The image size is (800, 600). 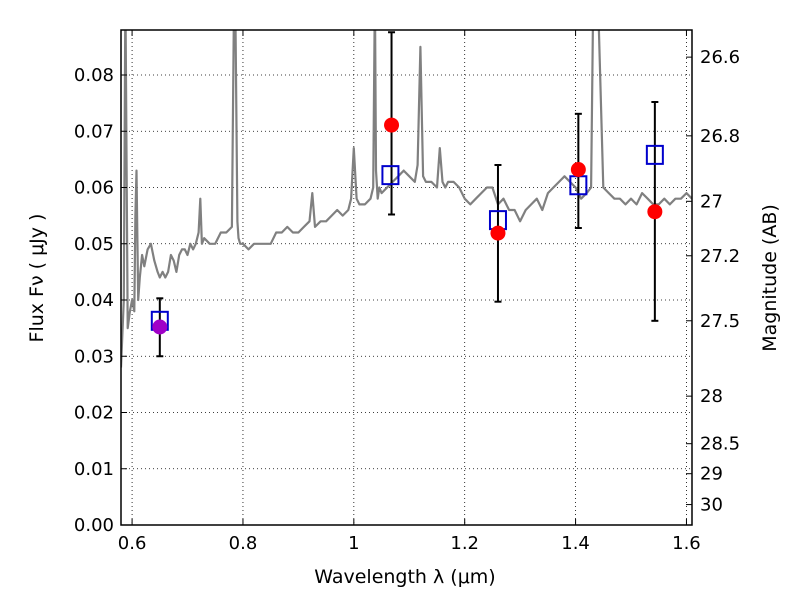 I want to click on right-tick-label: 26.6, so click(x=720, y=57).